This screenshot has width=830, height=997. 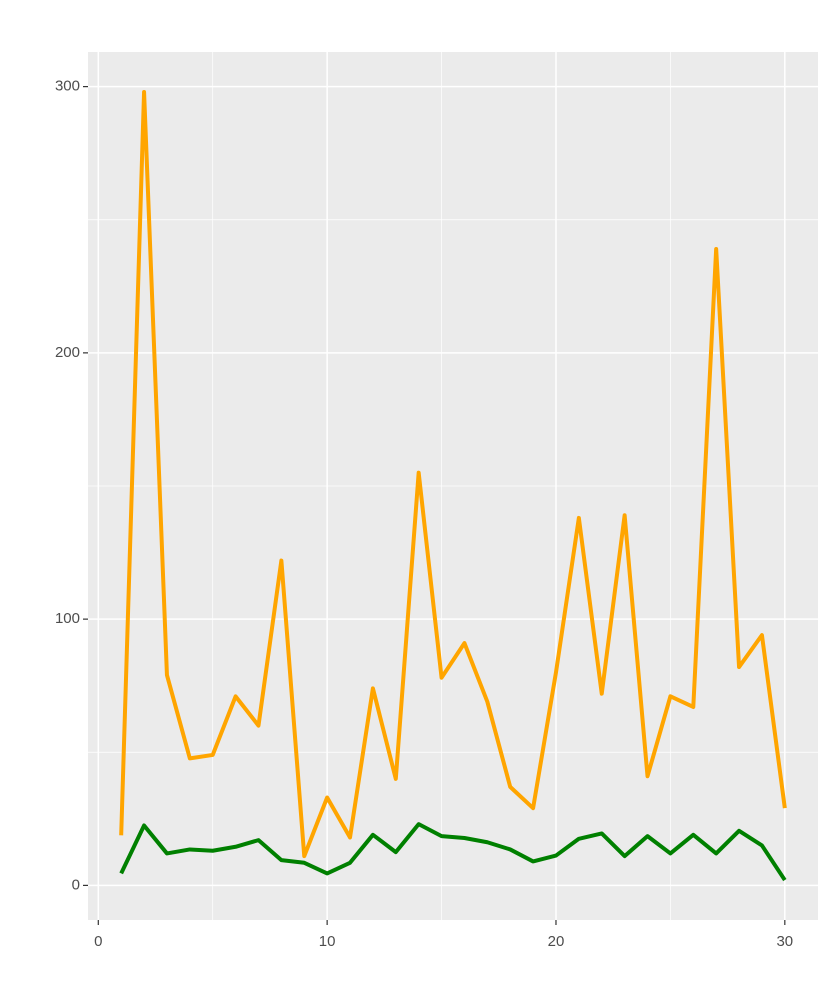 I want to click on x-tick-label: 0, so click(x=98, y=941).